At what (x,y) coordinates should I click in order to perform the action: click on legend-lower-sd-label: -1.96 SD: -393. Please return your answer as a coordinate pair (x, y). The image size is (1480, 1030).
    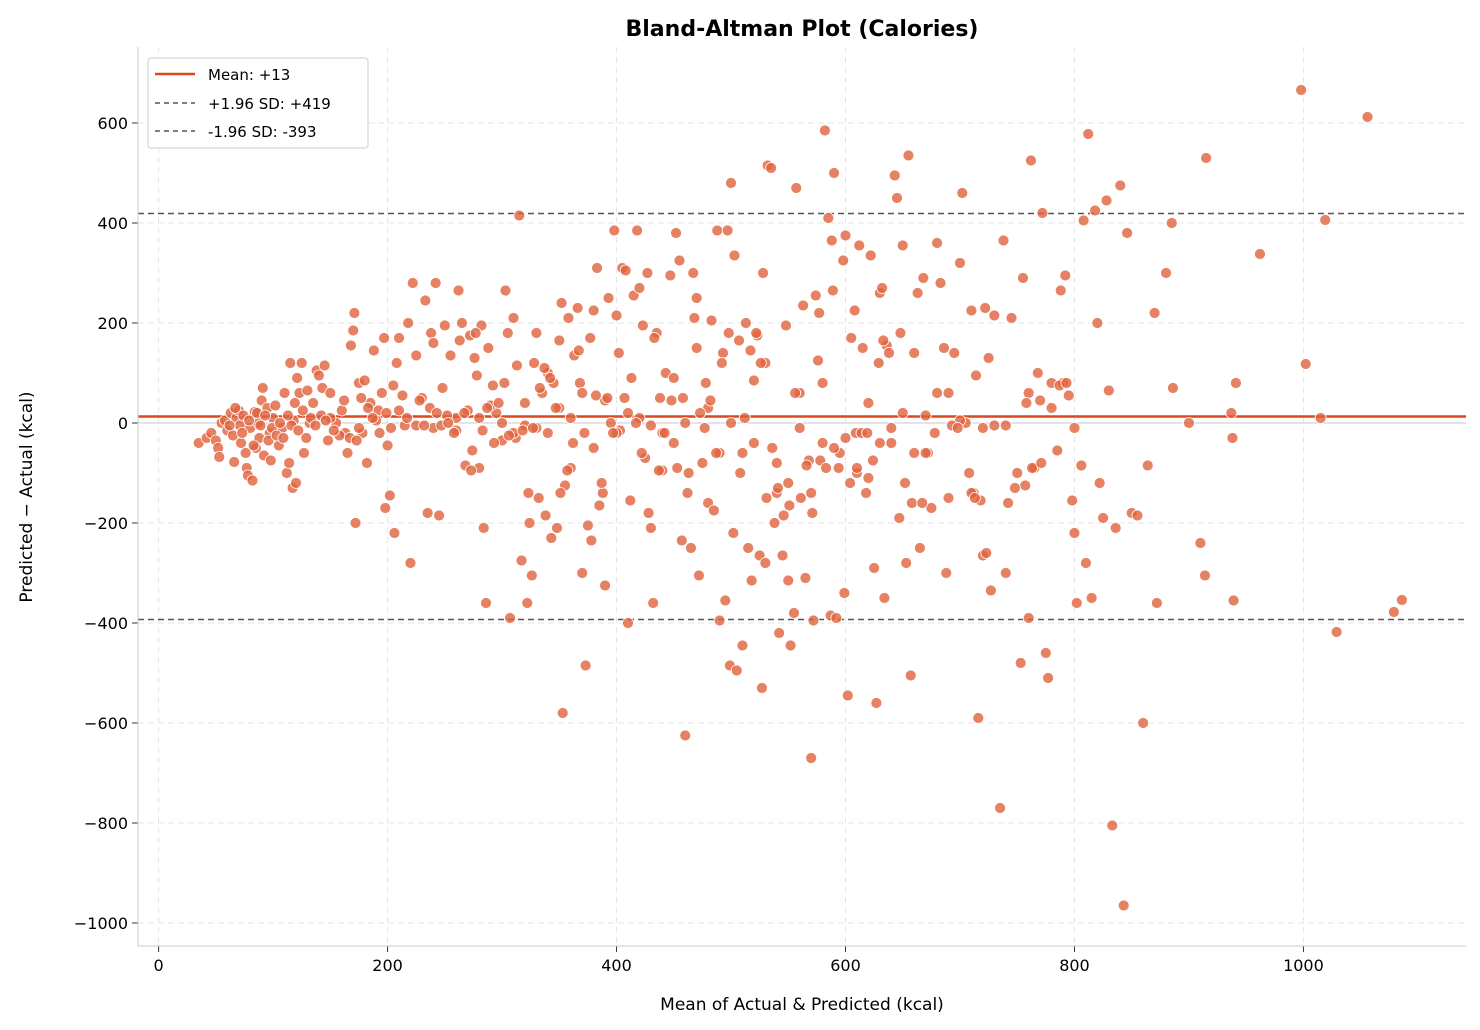
    Looking at the image, I should click on (262, 132).